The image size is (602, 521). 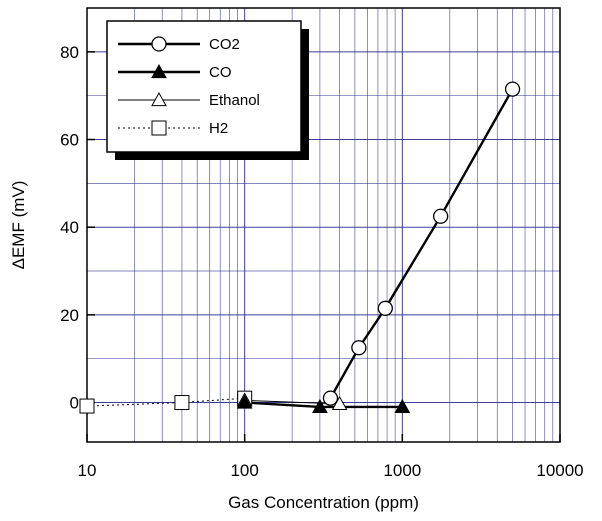 What do you see at coordinates (402, 470) in the screenshot?
I see `x-tick-label: 1000` at bounding box center [402, 470].